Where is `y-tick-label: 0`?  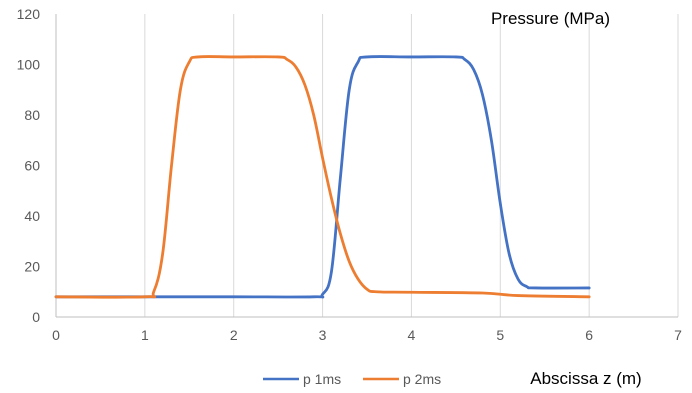 y-tick-label: 0 is located at coordinates (36, 317).